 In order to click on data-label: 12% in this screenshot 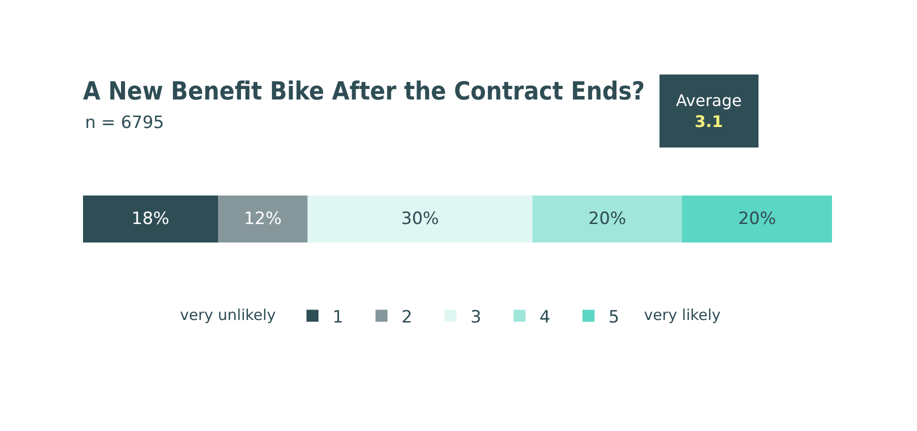, I will do `click(263, 219)`.